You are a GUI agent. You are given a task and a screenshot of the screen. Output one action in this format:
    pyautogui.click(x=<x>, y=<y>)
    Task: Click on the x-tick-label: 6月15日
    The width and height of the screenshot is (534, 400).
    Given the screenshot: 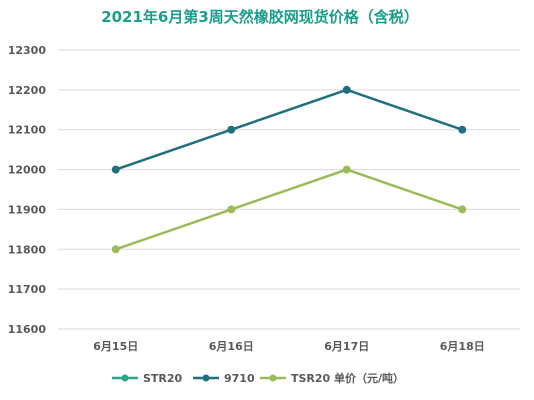 What is the action you would take?
    pyautogui.click(x=115, y=346)
    